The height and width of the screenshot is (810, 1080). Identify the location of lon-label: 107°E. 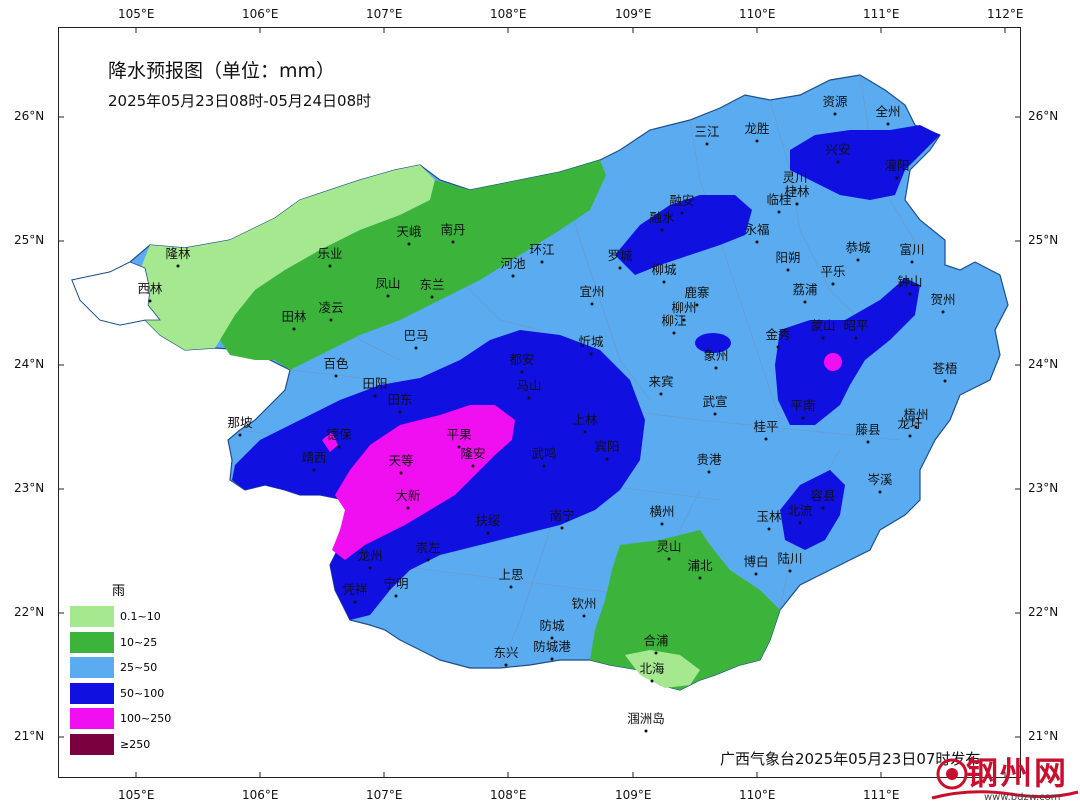
(384, 14).